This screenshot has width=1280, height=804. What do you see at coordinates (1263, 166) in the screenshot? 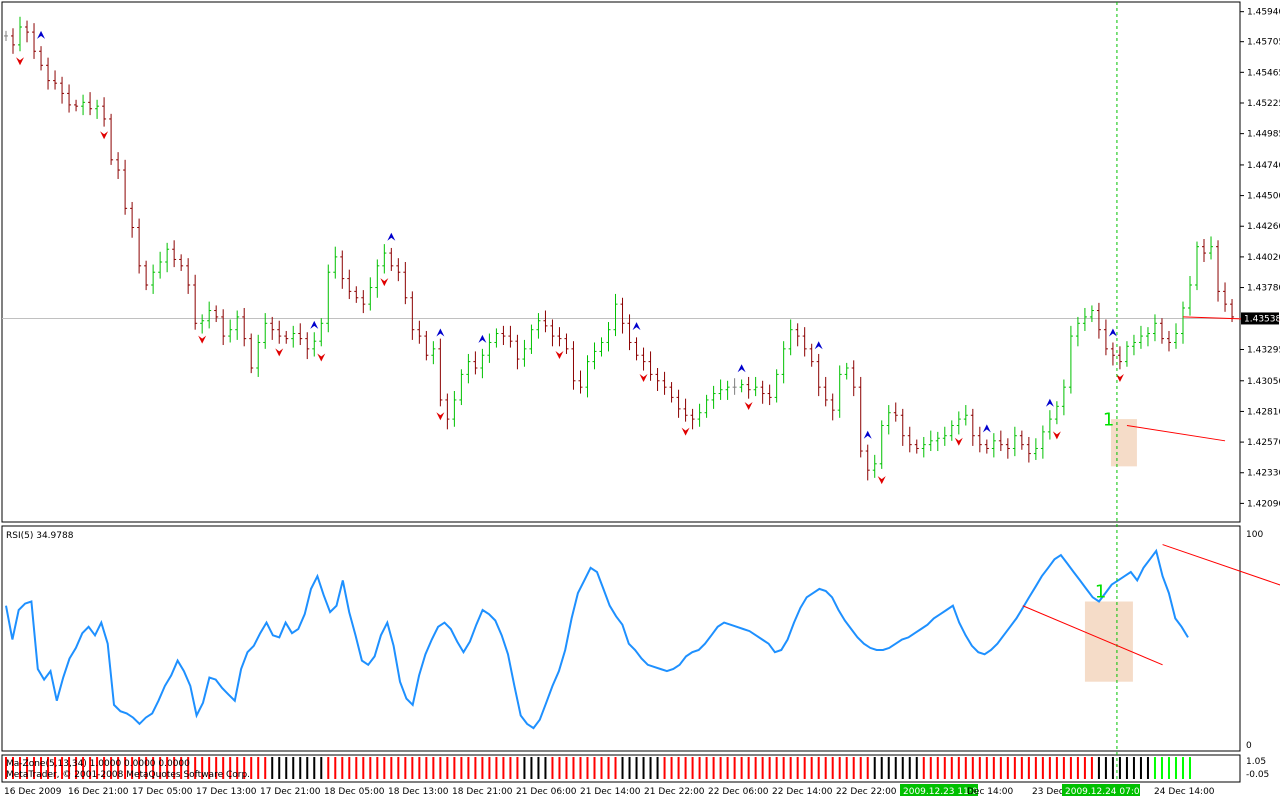
I see `y-tick-label: 1.44740` at bounding box center [1263, 166].